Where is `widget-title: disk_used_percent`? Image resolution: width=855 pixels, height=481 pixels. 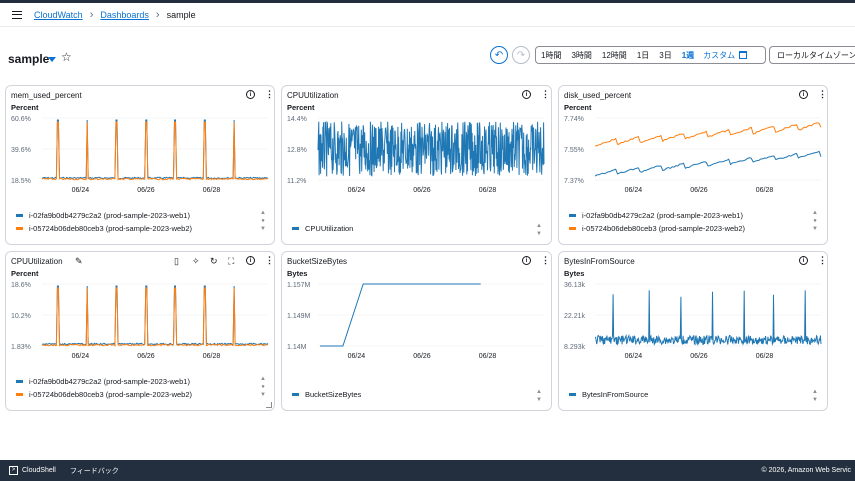 widget-title: disk_used_percent is located at coordinates (598, 95).